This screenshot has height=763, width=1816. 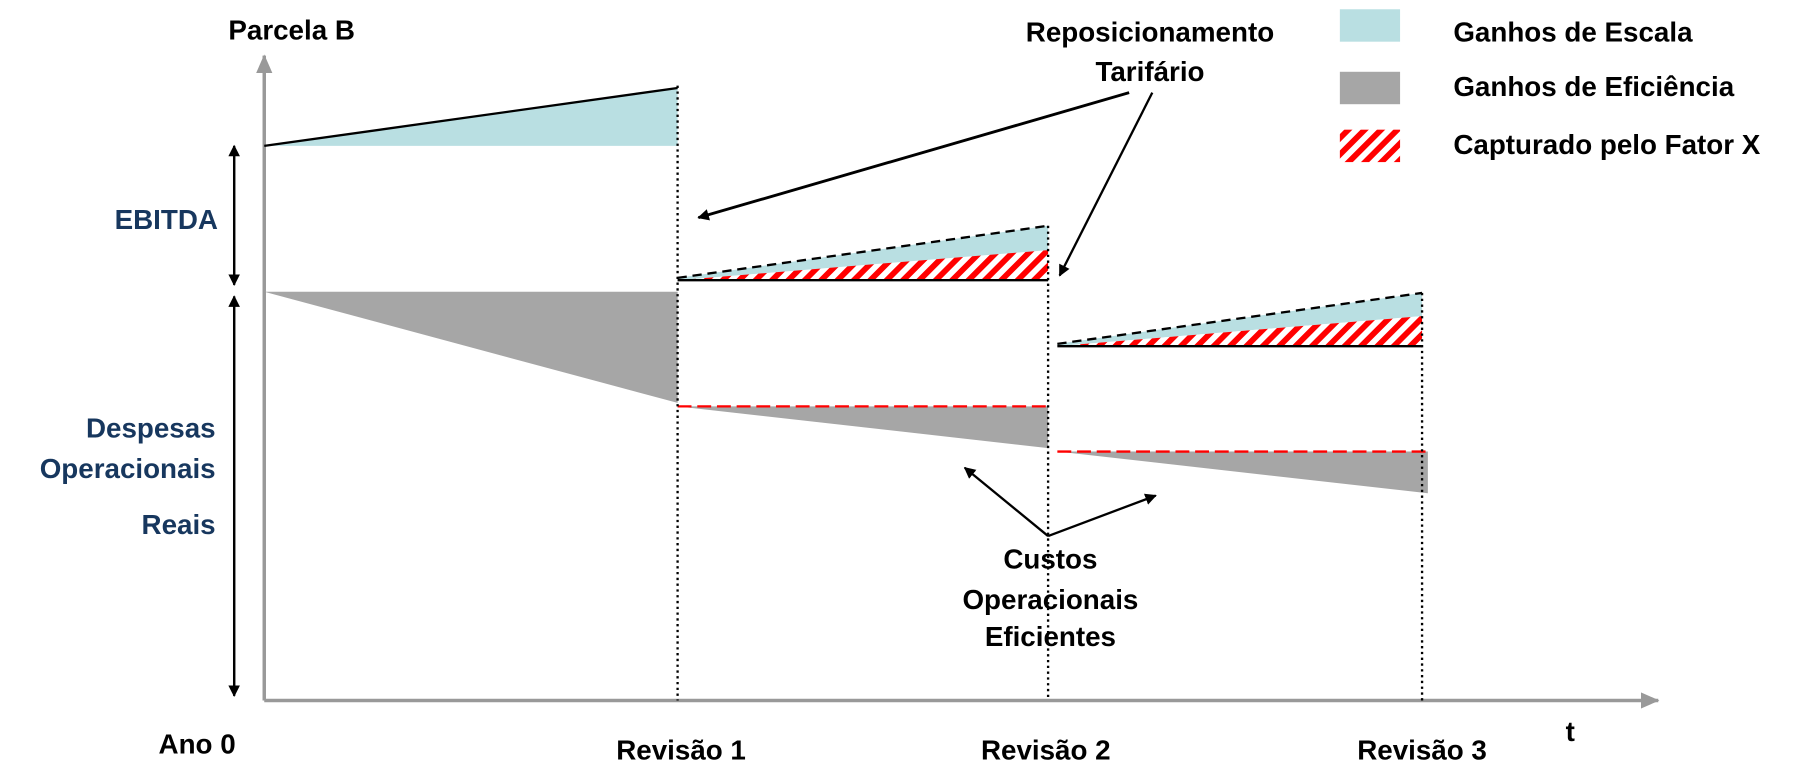 I want to click on opex-label: Despesas, so click(x=151, y=428).